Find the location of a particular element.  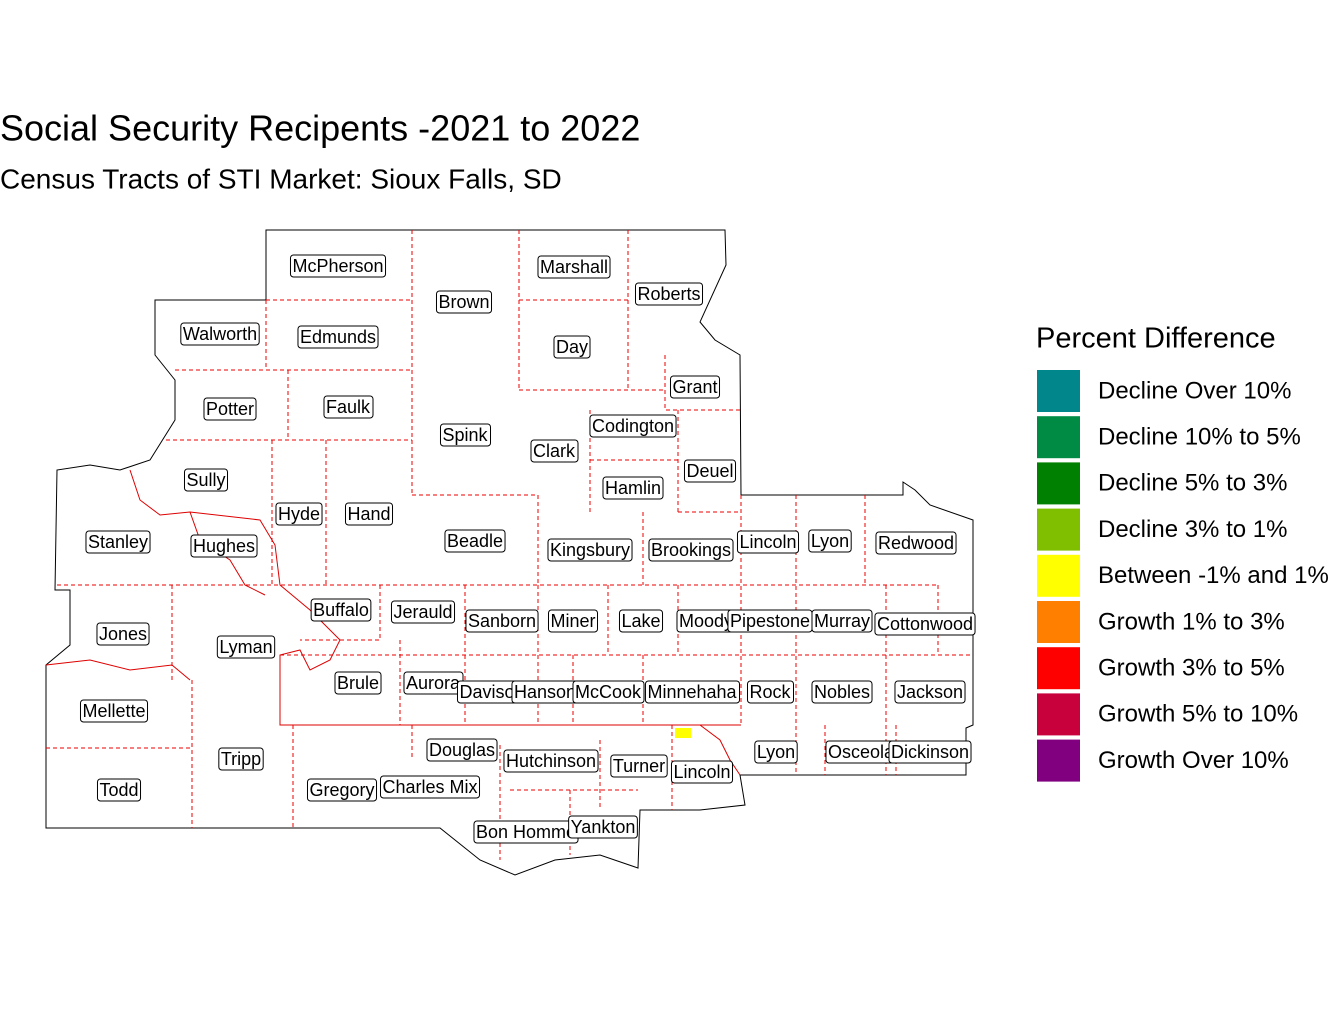

county-label: Brown is located at coordinates (464, 302).